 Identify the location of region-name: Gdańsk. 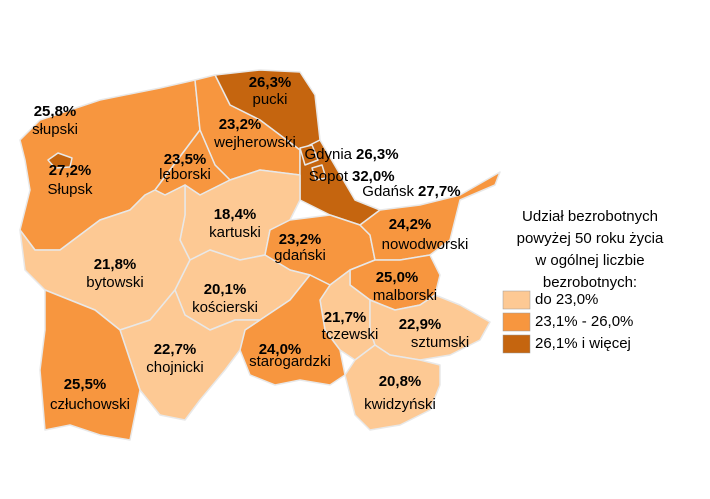
(388, 191).